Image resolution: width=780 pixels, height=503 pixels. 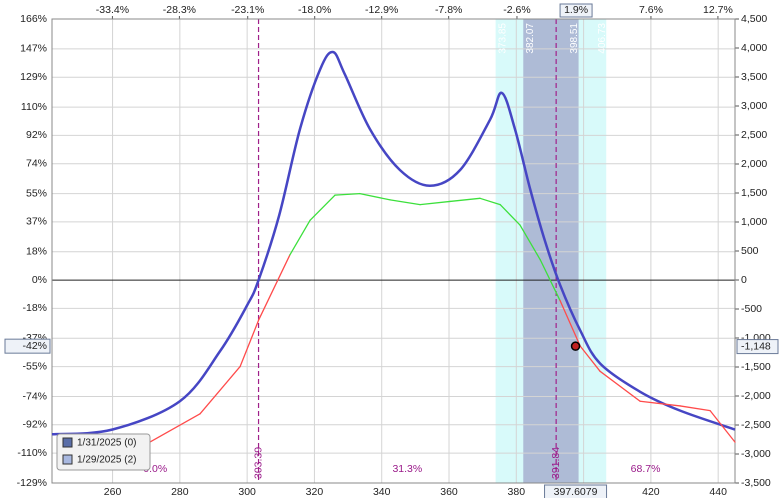 What do you see at coordinates (448, 10) in the screenshot?
I see `x2-tick-label: -7.8%` at bounding box center [448, 10].